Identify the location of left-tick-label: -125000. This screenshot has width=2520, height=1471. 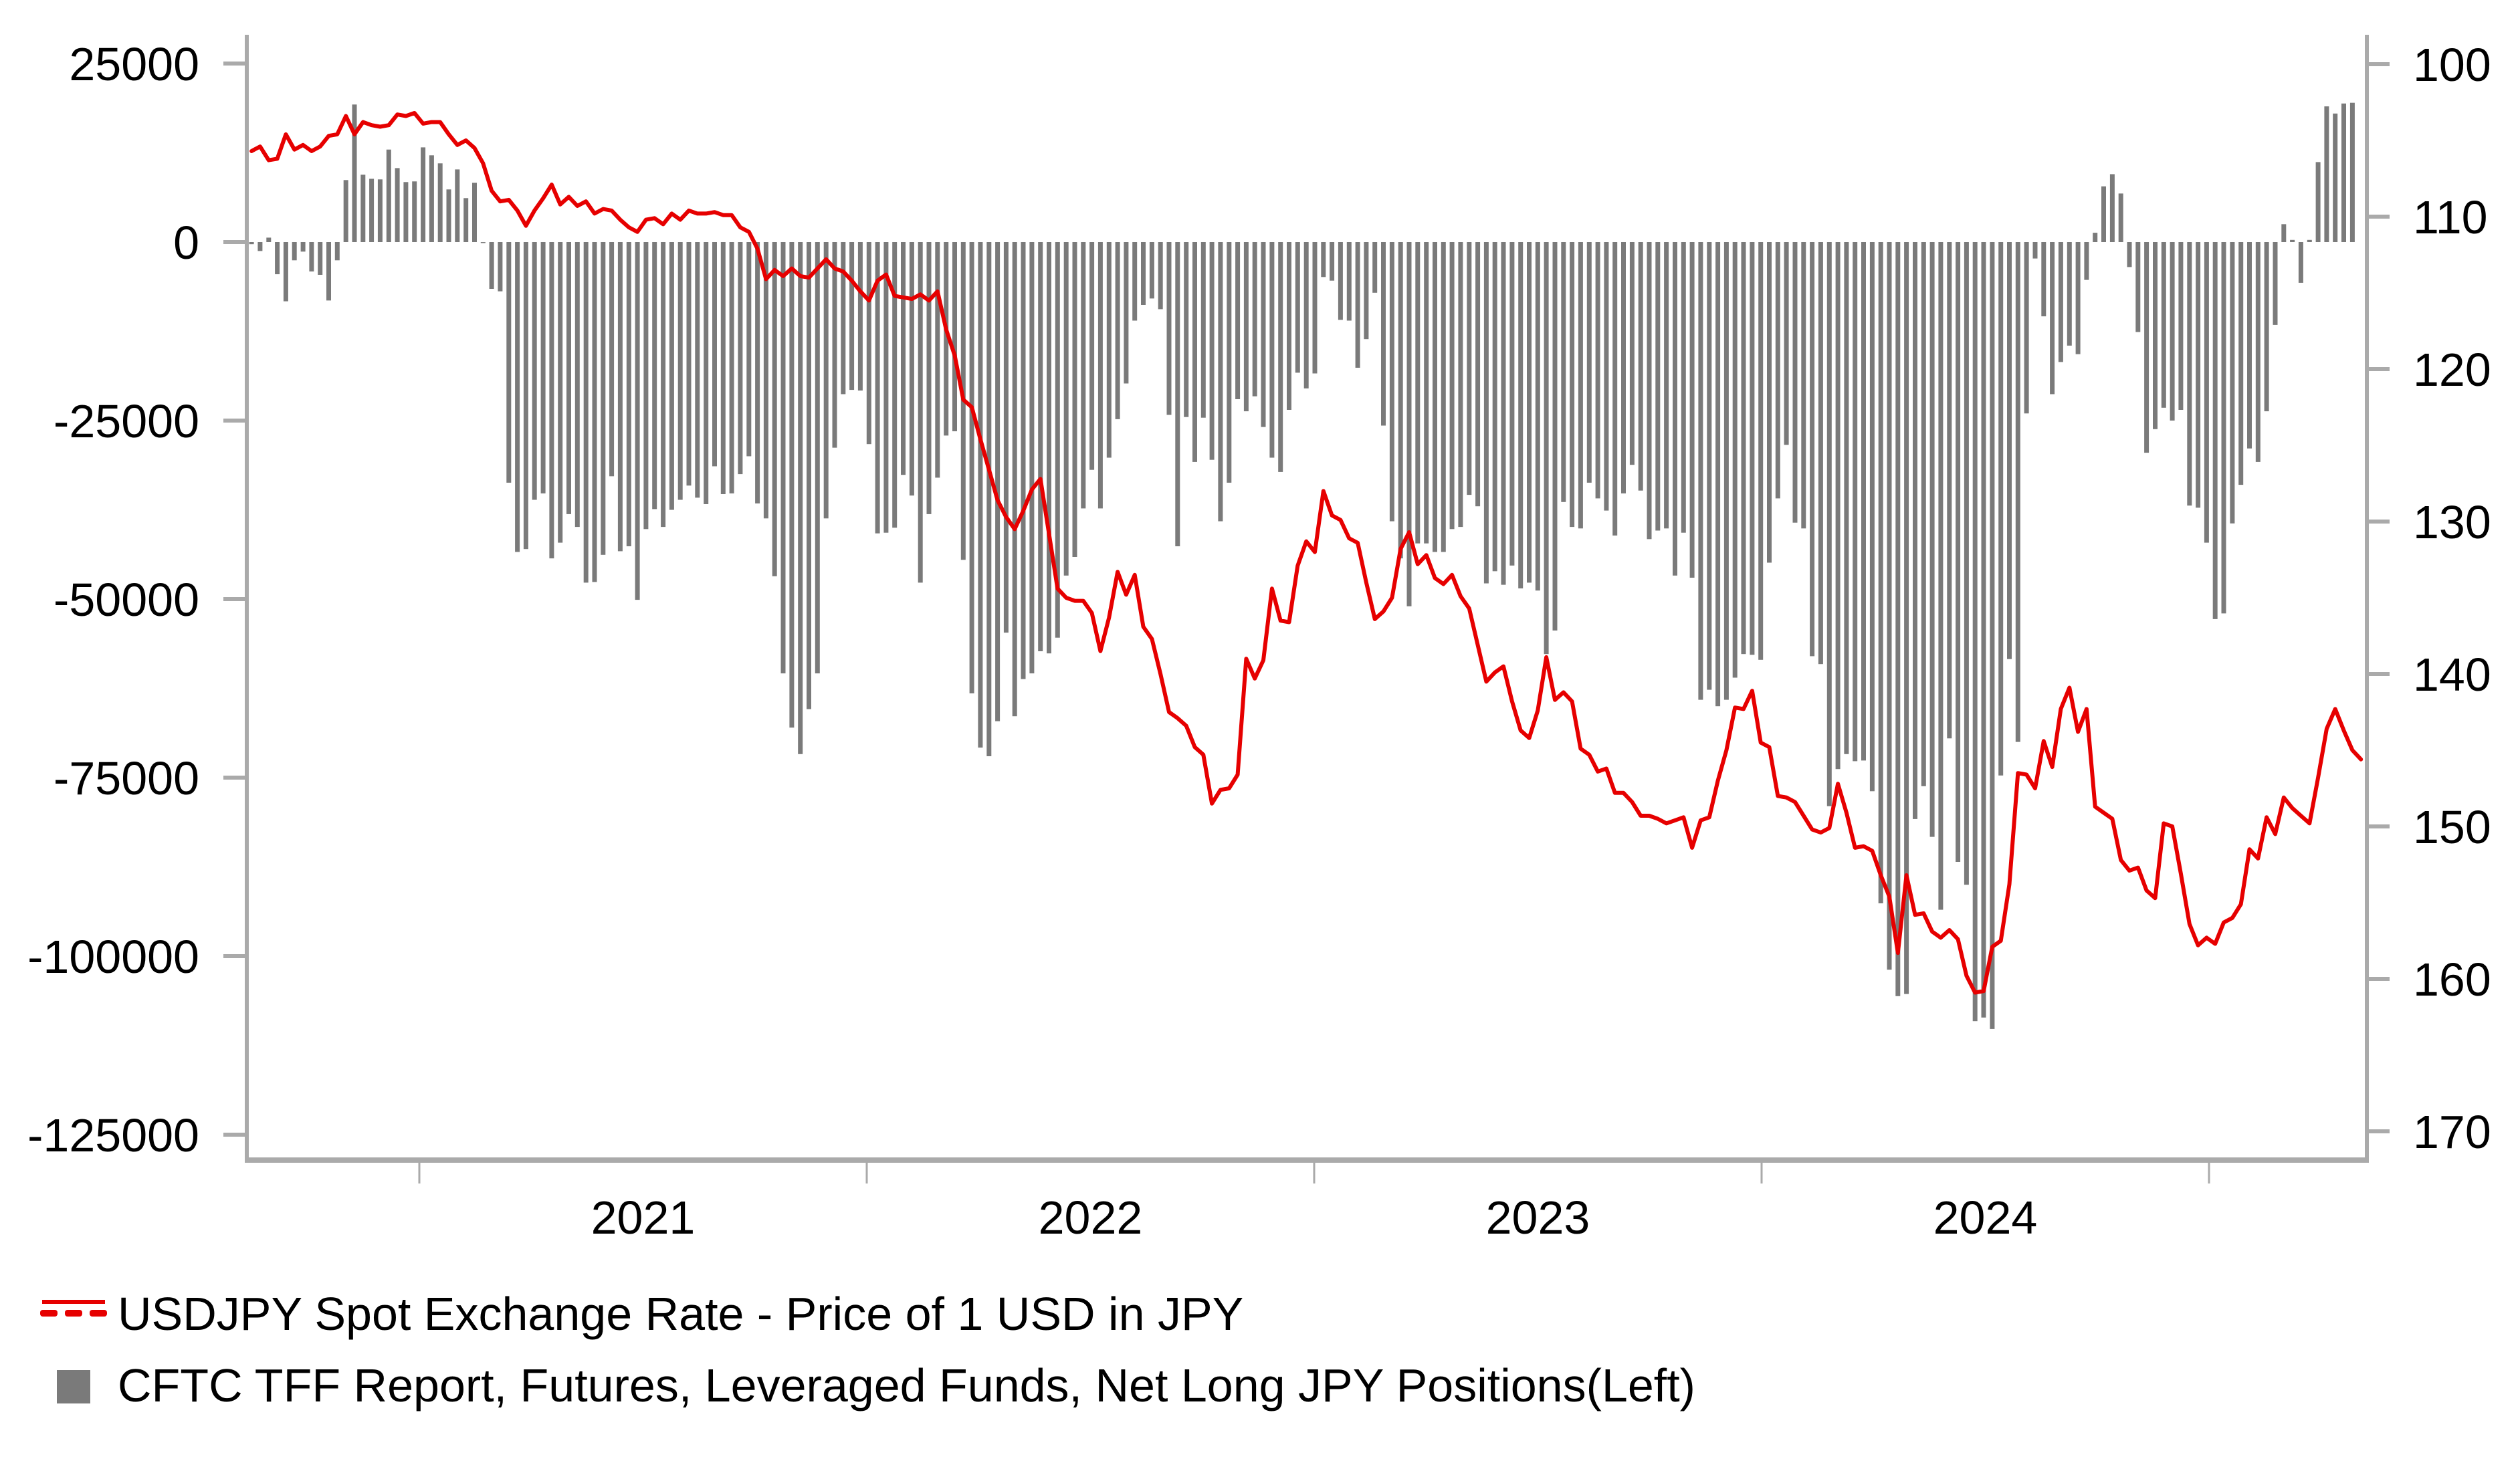
(113, 1135).